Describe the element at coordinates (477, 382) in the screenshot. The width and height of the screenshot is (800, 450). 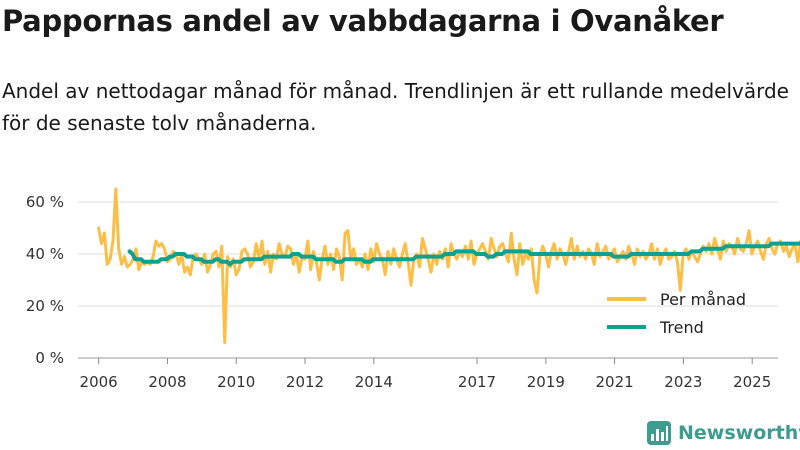
I see `x-tick-label: 2017` at that location.